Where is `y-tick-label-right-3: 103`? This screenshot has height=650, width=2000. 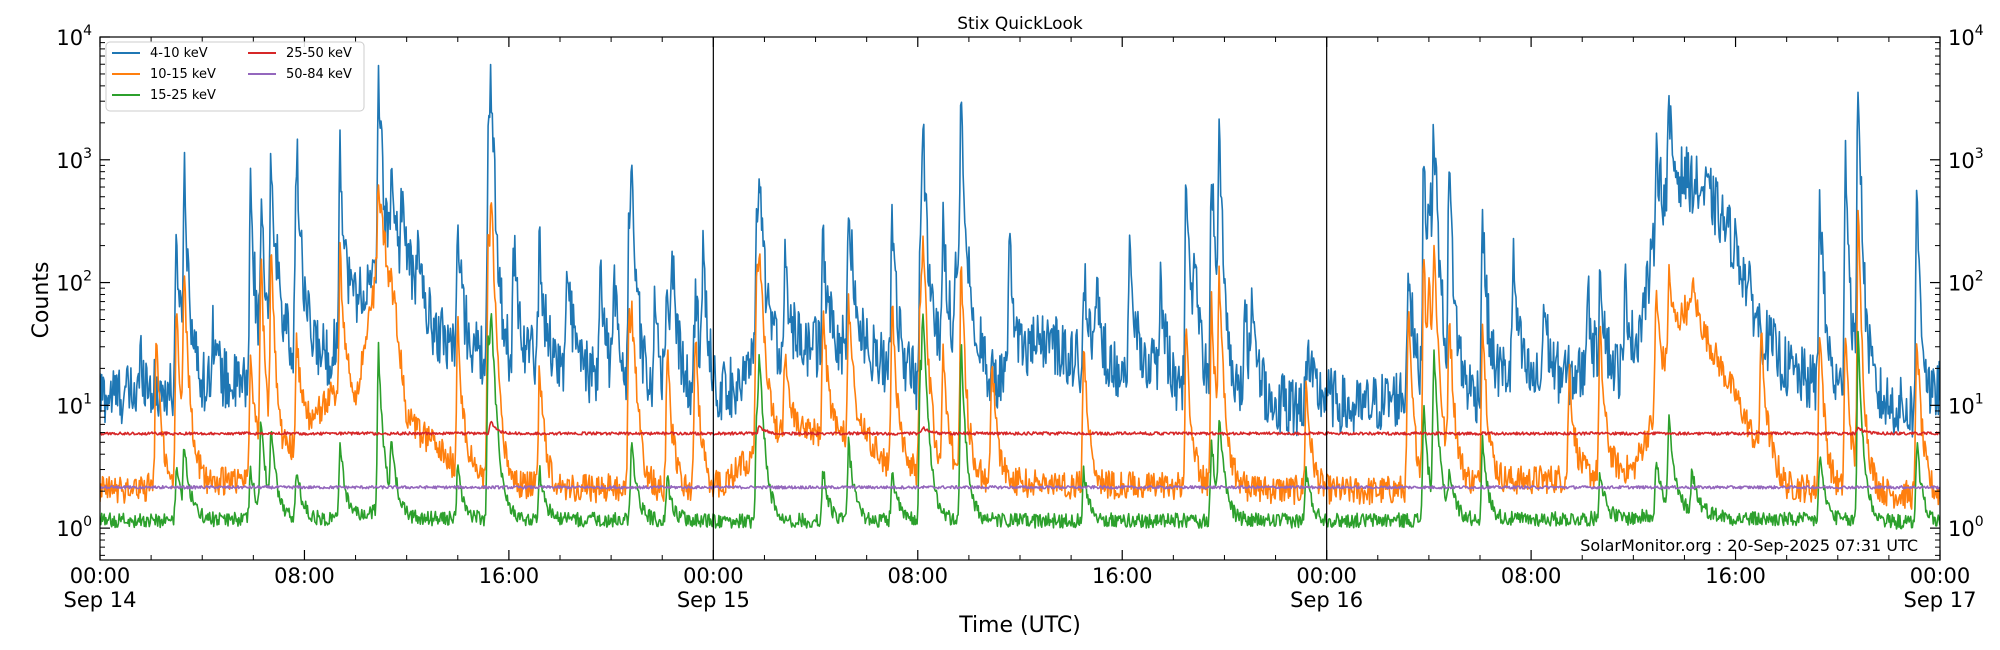
y-tick-label-right-3: 103 is located at coordinates (1966, 159).